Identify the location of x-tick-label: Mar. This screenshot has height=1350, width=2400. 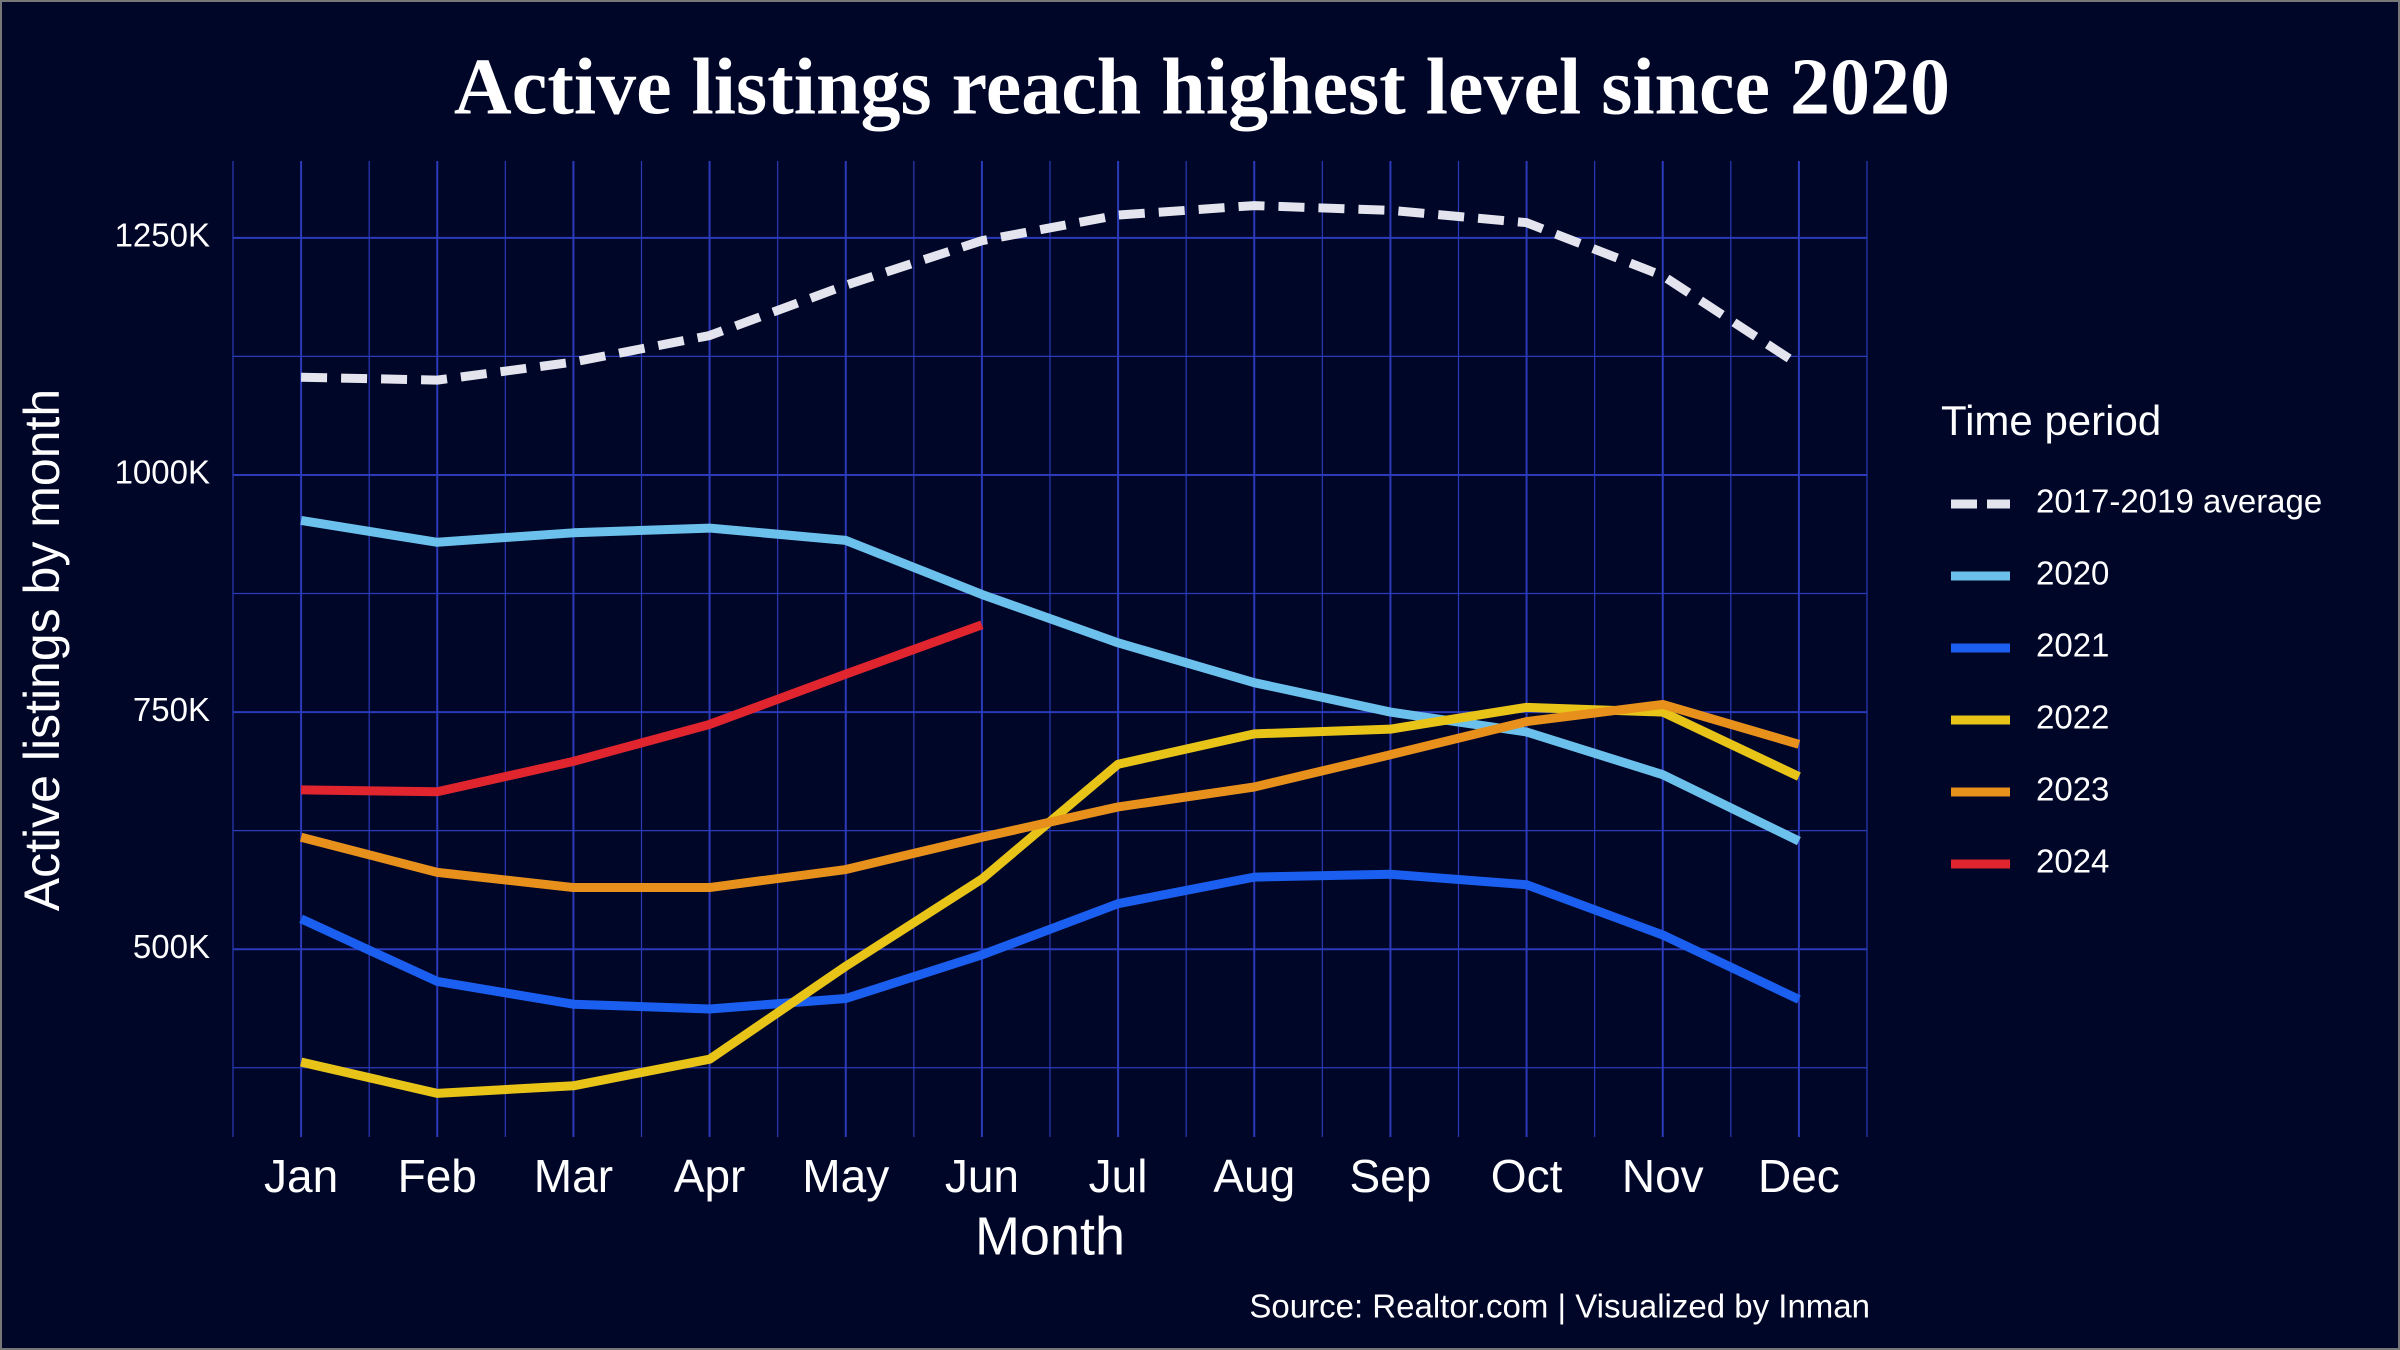
(573, 1176).